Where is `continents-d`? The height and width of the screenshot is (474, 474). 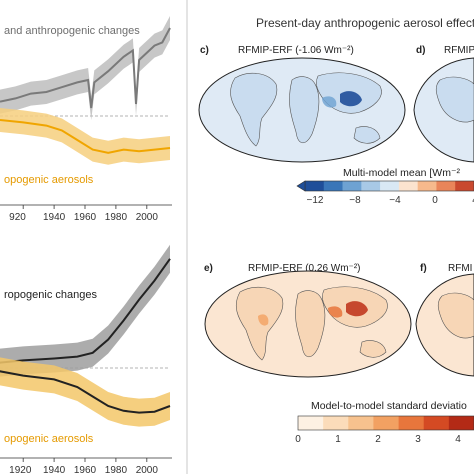
continents-d is located at coordinates (454, 99).